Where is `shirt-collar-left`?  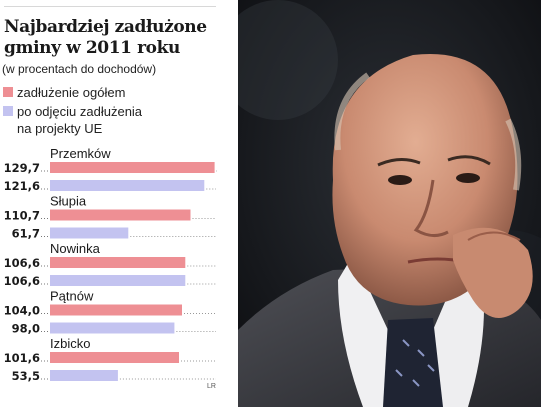 shirt-collar-left is located at coordinates (368, 331).